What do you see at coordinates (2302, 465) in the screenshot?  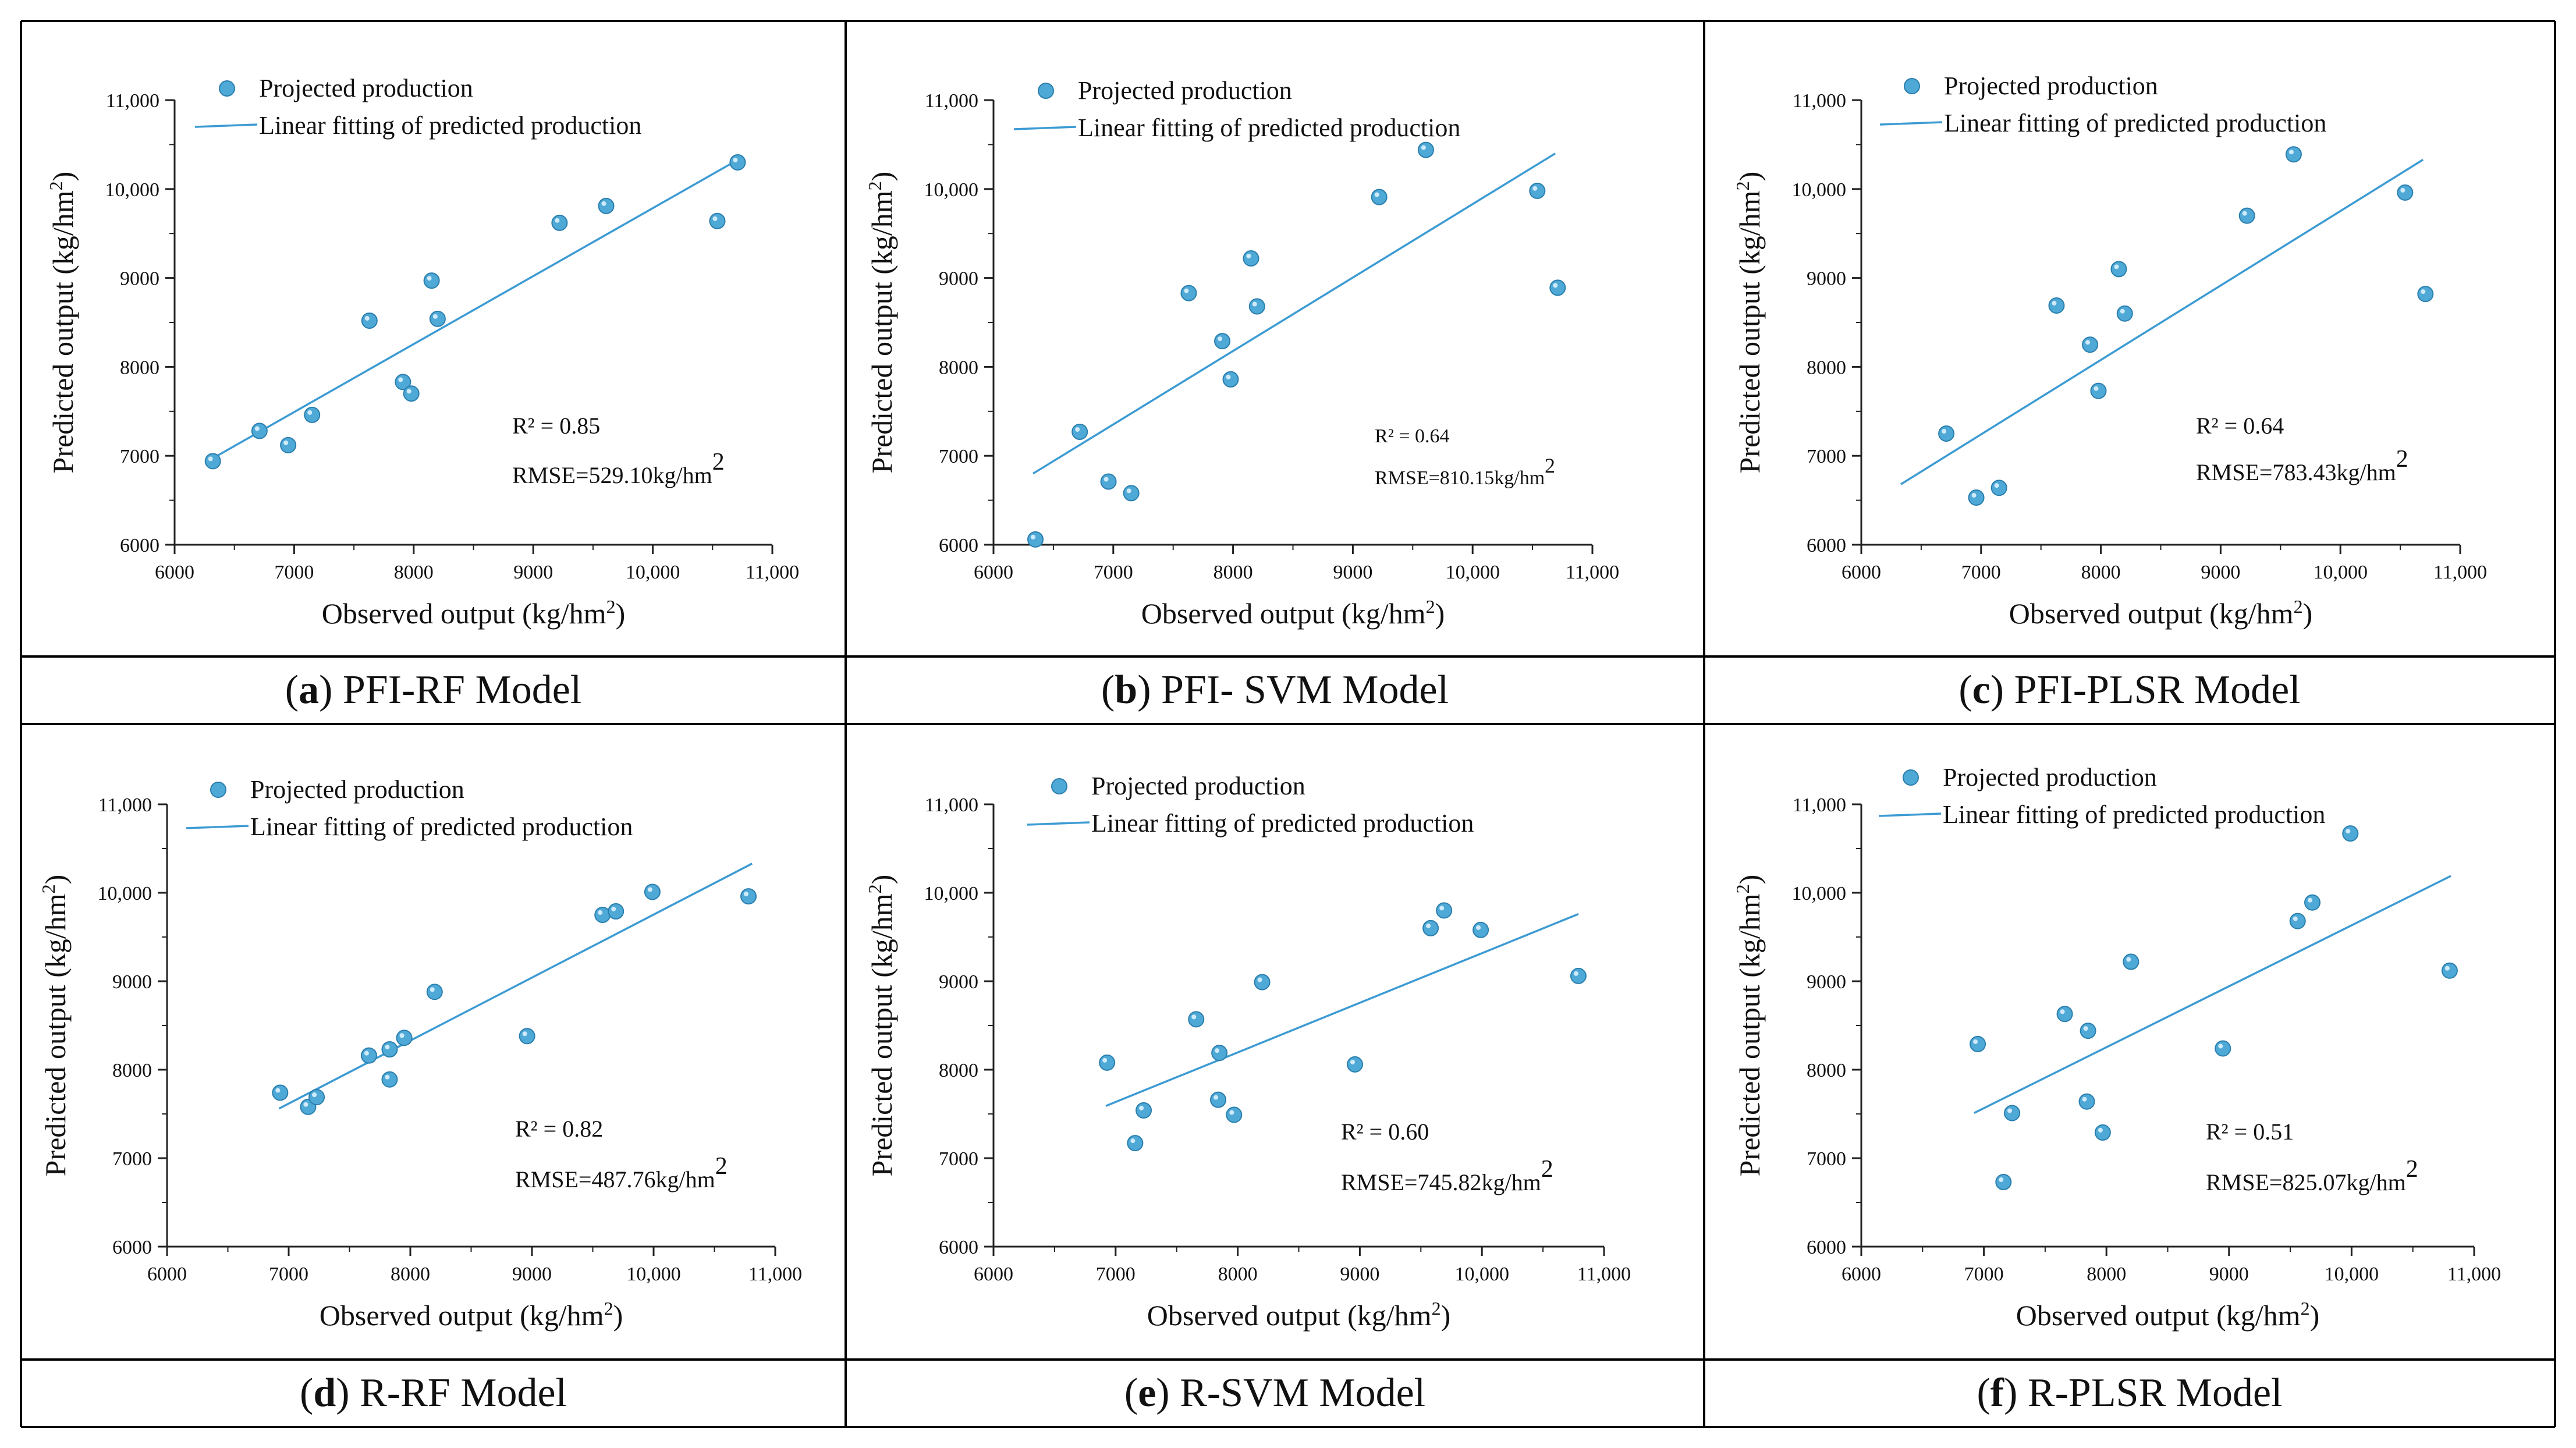 I see `rmse-label: RMSE=783.43kg/hm2` at bounding box center [2302, 465].